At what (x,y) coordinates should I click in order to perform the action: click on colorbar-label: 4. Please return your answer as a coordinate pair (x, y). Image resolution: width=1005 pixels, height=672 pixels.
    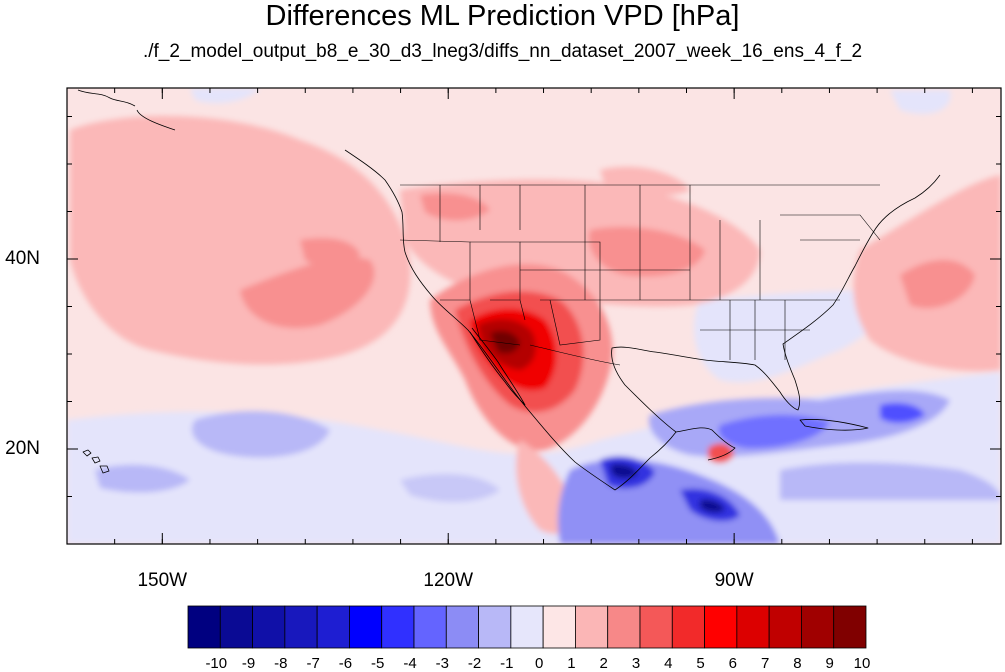
    Looking at the image, I should click on (668, 663).